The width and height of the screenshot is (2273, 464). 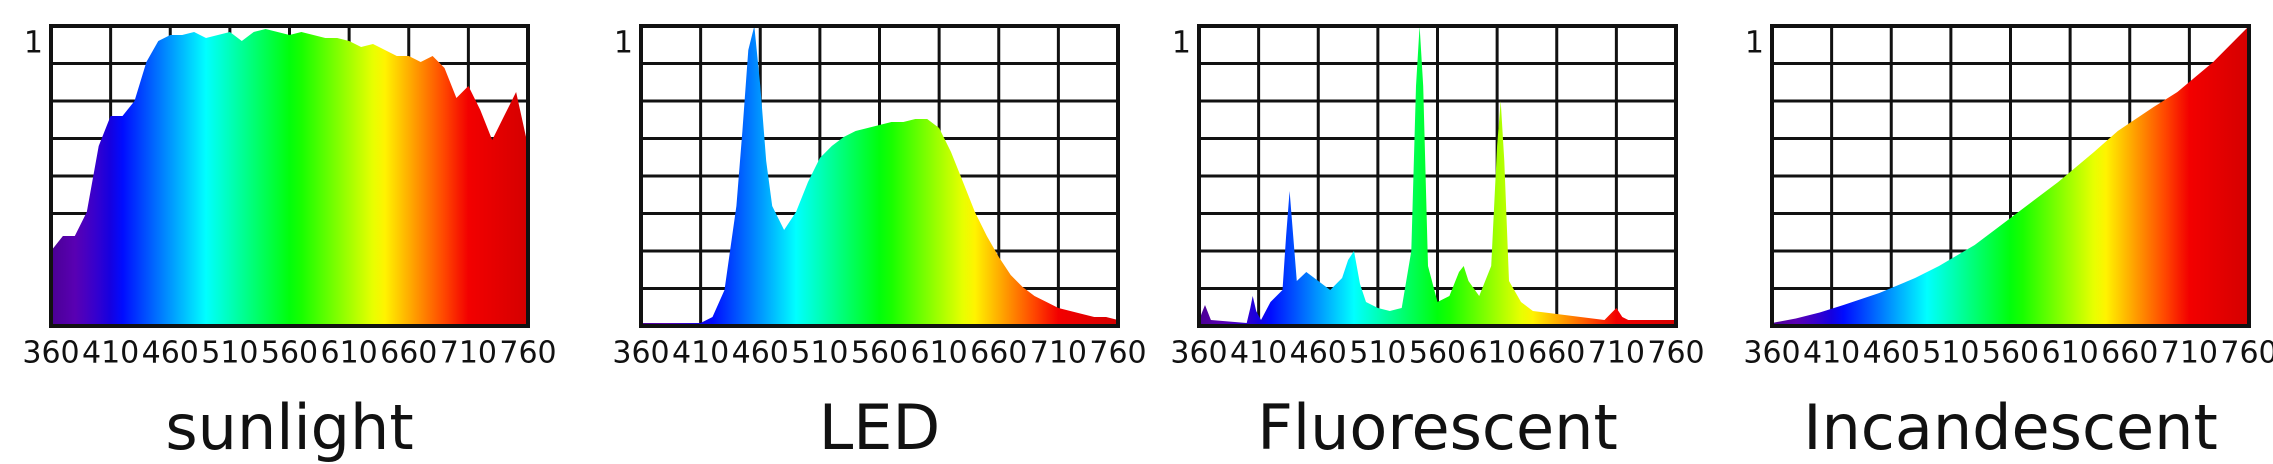 I want to click on chart-title: Incandescent, so click(x=2010, y=427).